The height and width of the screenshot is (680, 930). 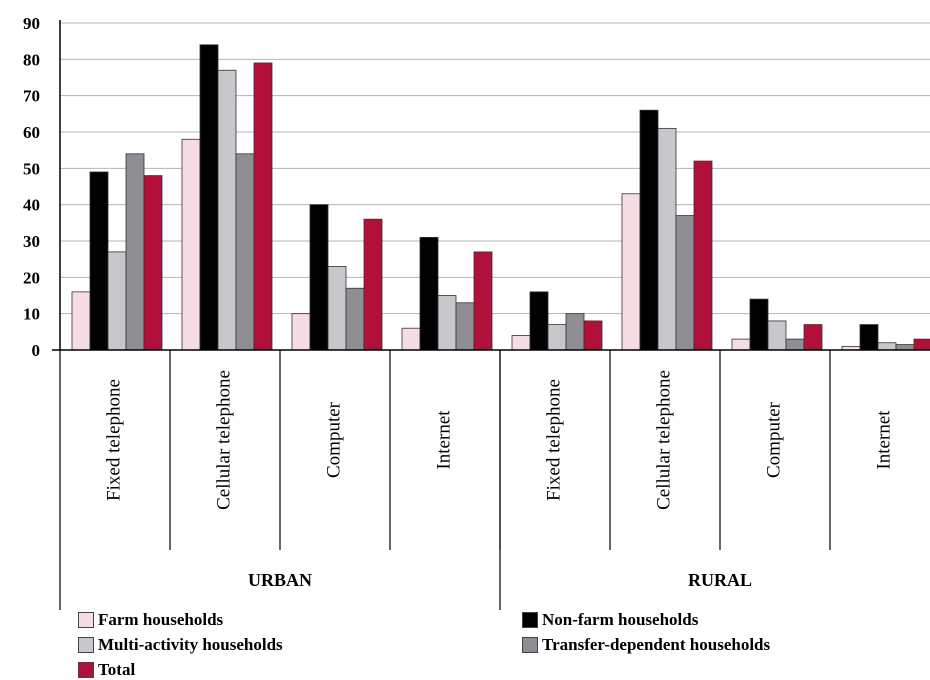 I want to click on y-tick-label: 10, so click(x=31, y=314).